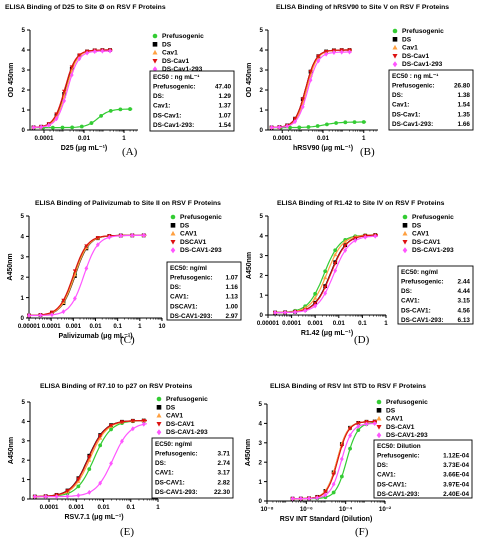 This screenshot has width=477, height=550. I want to click on panel-letter: (A), so click(130, 152).